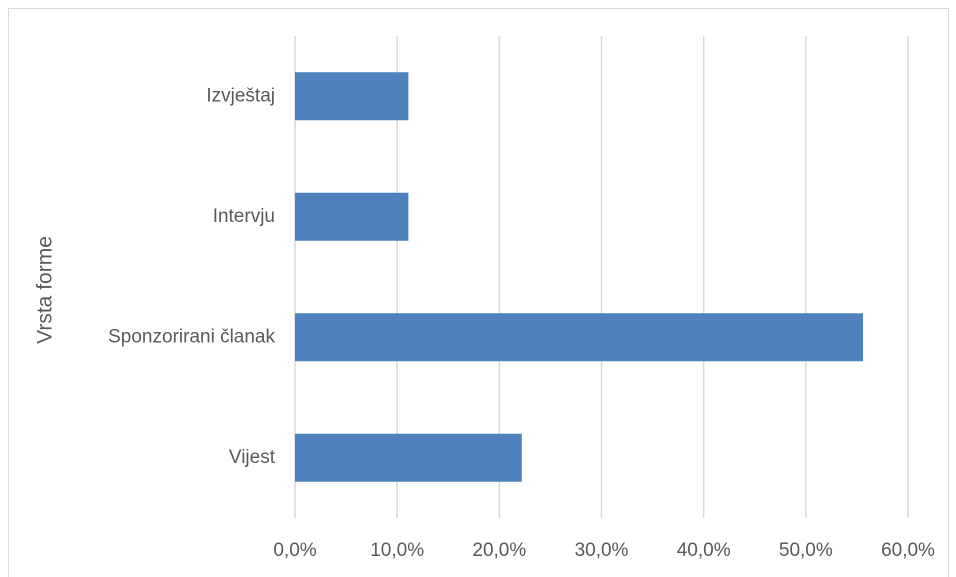 The height and width of the screenshot is (577, 956). I want to click on y-tick-label: Vijest, so click(252, 457).